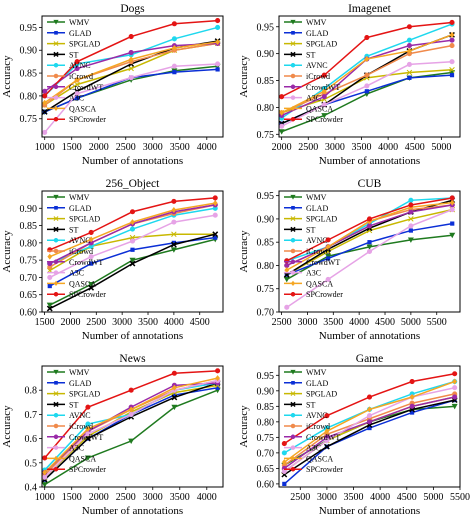 The image size is (474, 525). I want to click on legend-item-spcrowder: SPCrowder, so click(313, 119).